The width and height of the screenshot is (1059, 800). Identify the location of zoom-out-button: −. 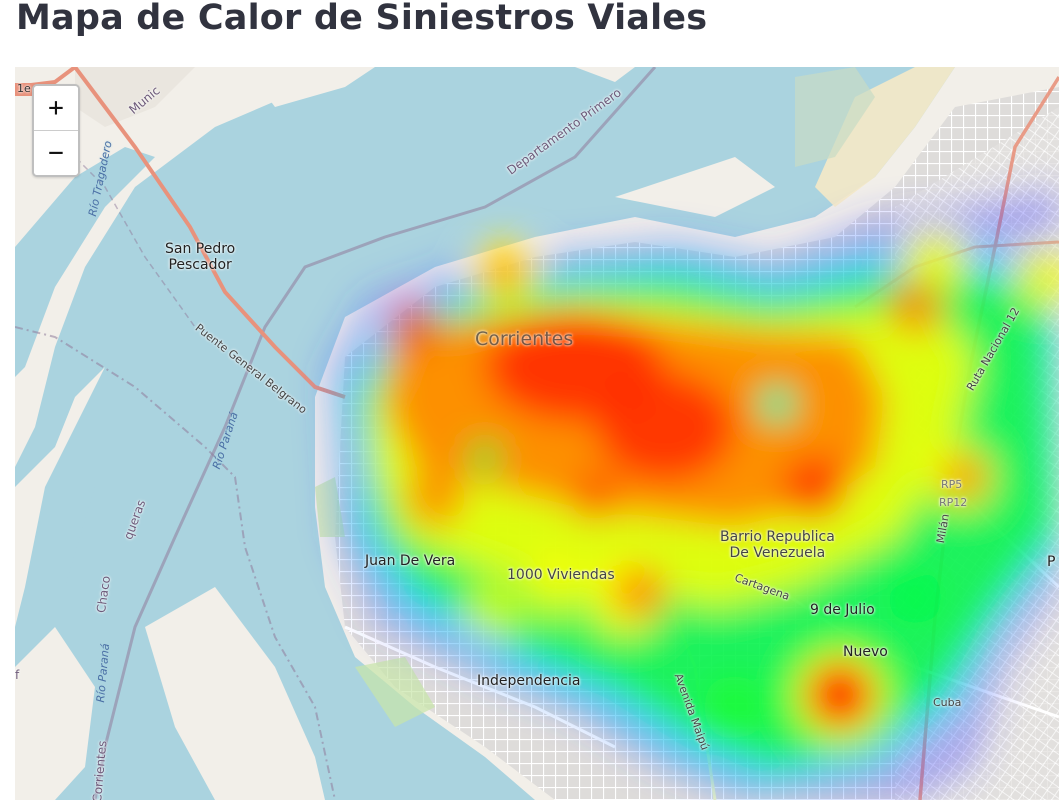
(56, 152).